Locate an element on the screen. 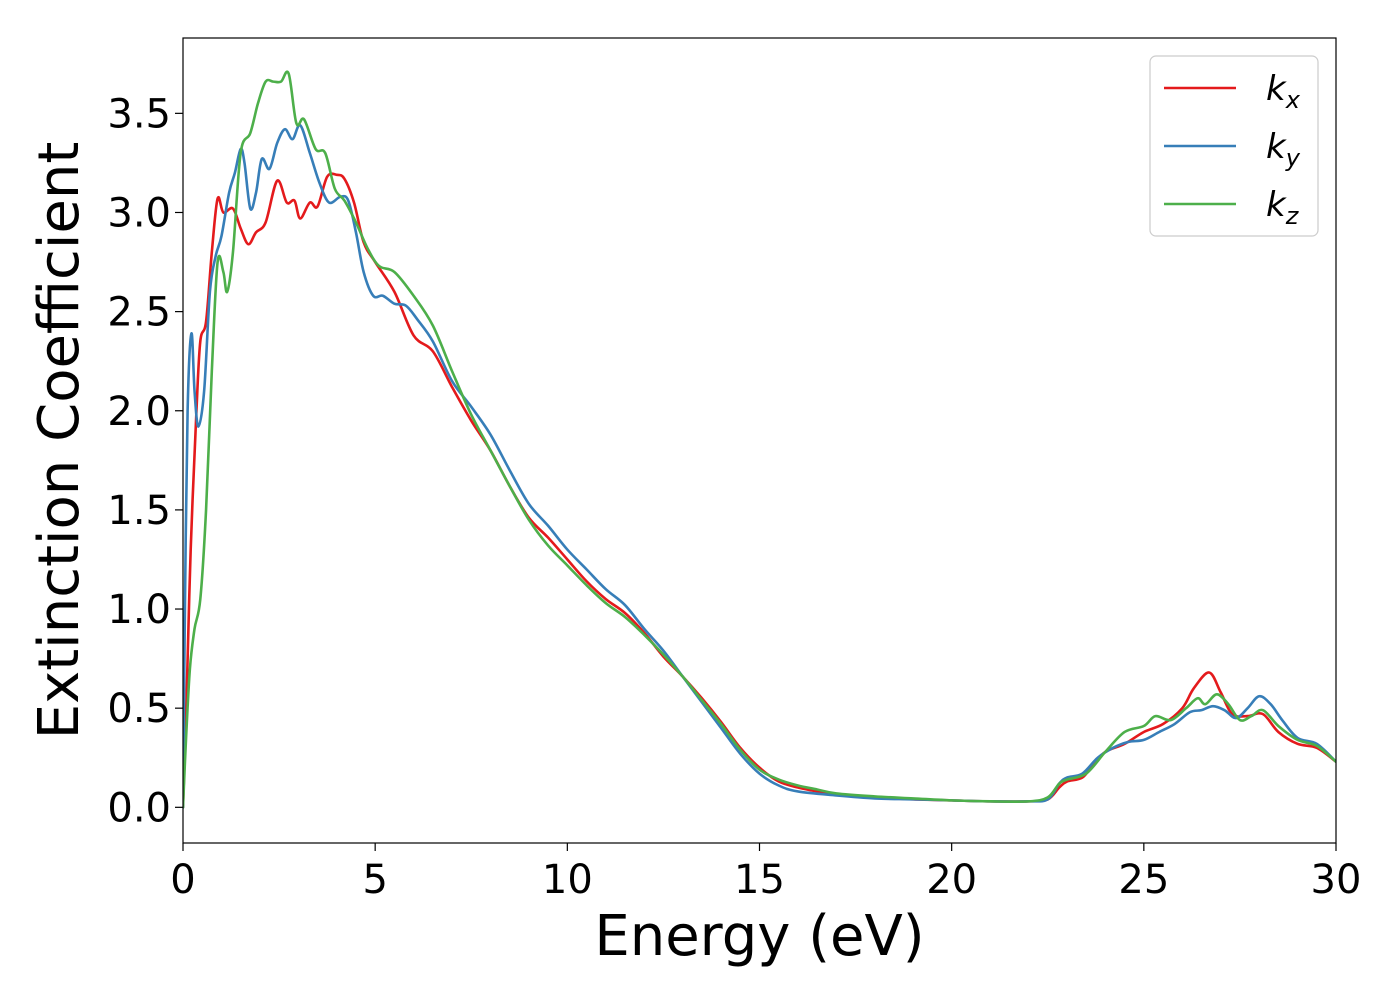 Image resolution: width=1400 pixels, height=1005 pixels. x-tick-label: 15 is located at coordinates (759, 880).